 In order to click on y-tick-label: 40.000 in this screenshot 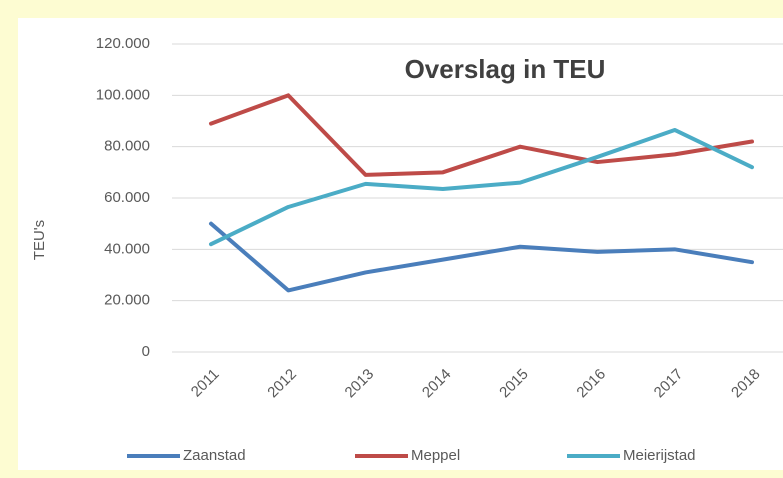, I will do `click(127, 248)`.